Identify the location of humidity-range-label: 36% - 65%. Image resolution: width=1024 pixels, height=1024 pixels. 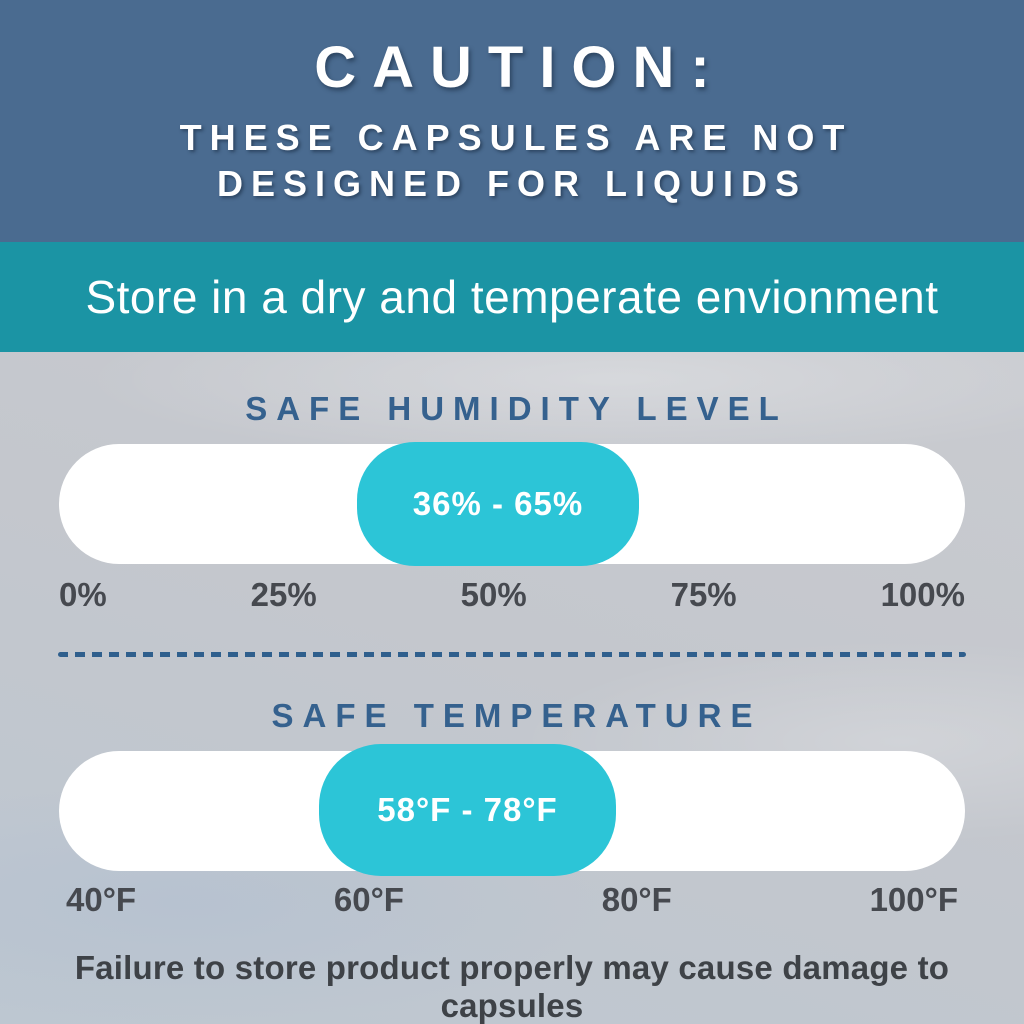
(498, 503).